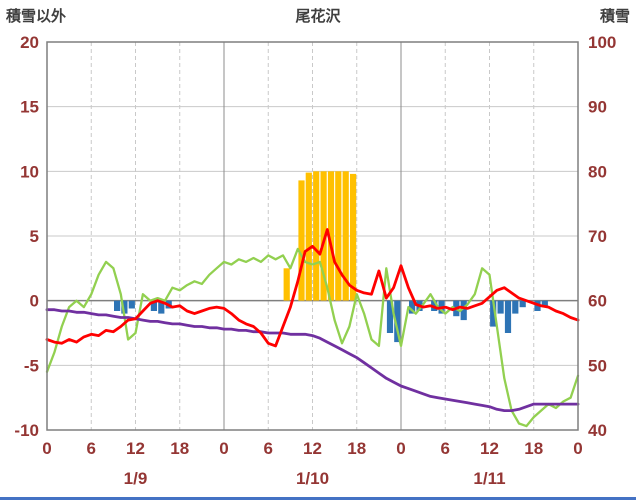 Image resolution: width=636 pixels, height=501 pixels. I want to click on date-label: 1/10, so click(312, 478).